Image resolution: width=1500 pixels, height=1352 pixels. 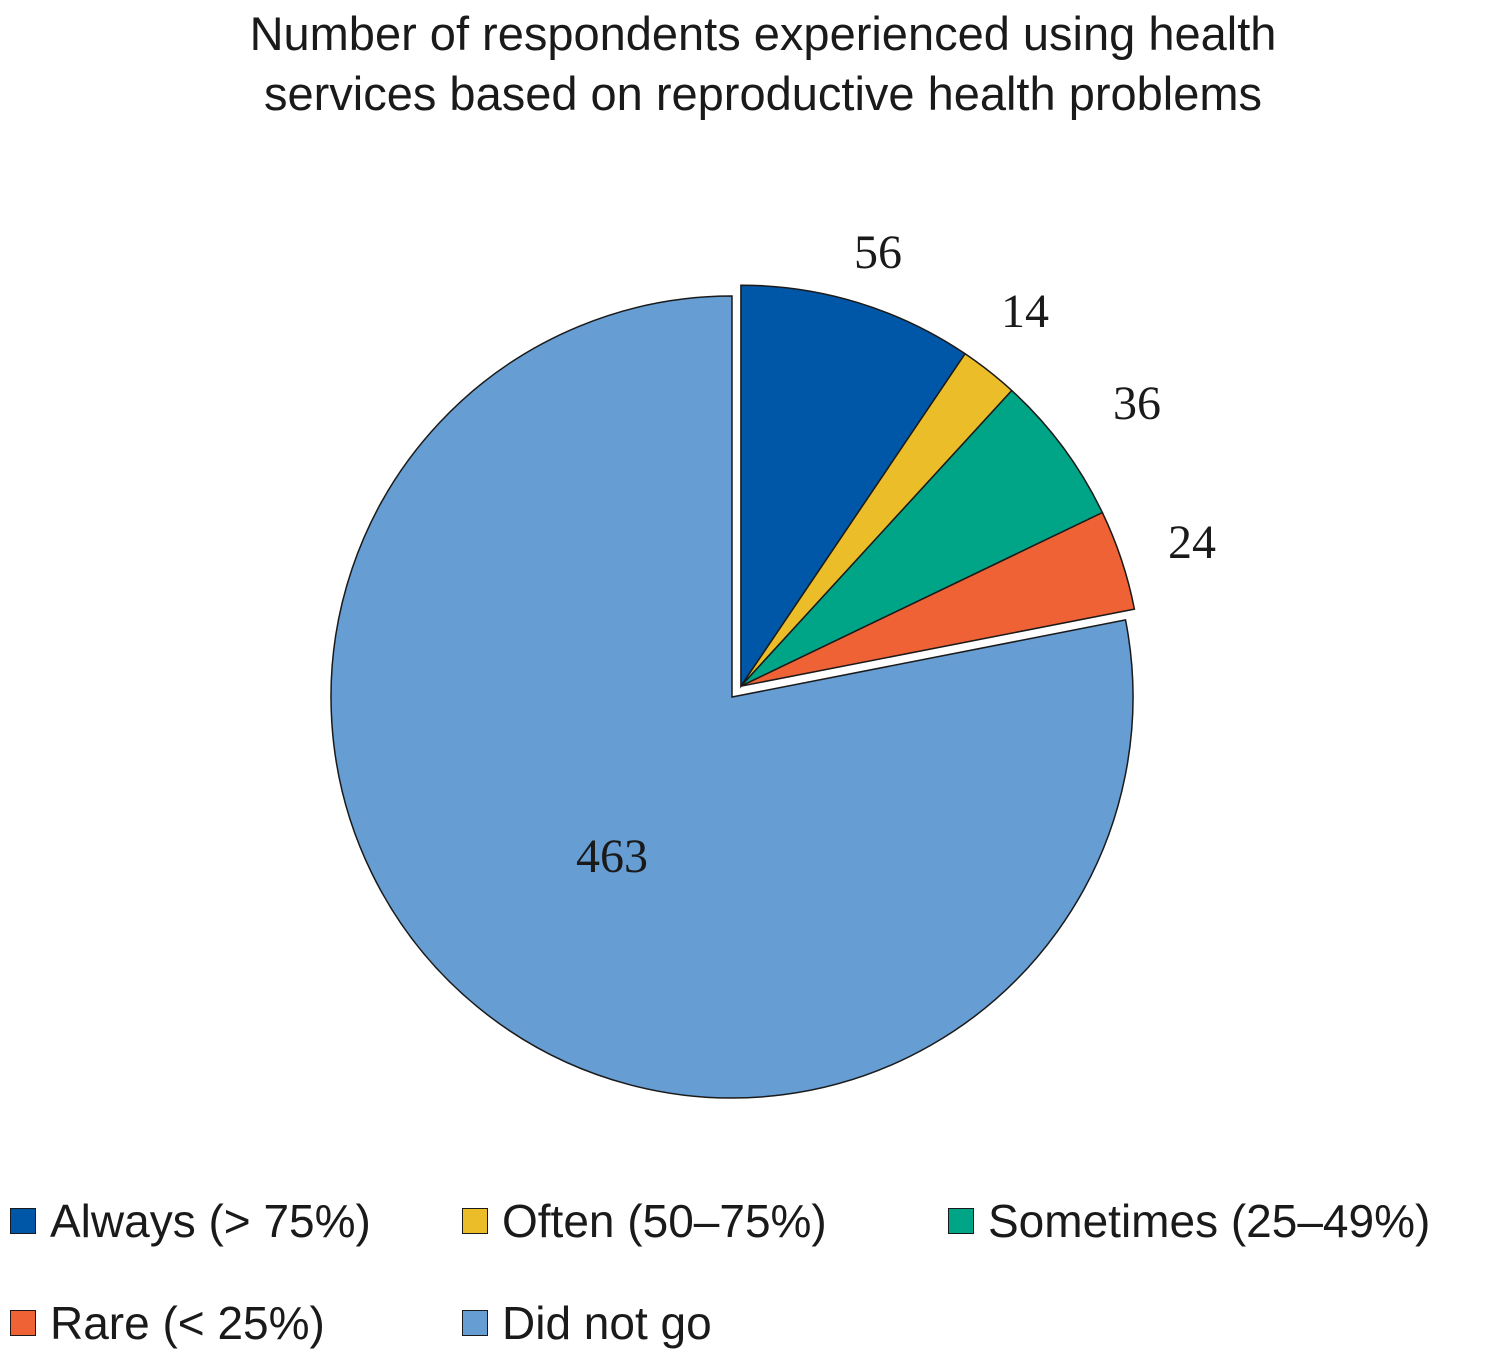 I want to click on data-label-always-75: 56, so click(x=878, y=252).